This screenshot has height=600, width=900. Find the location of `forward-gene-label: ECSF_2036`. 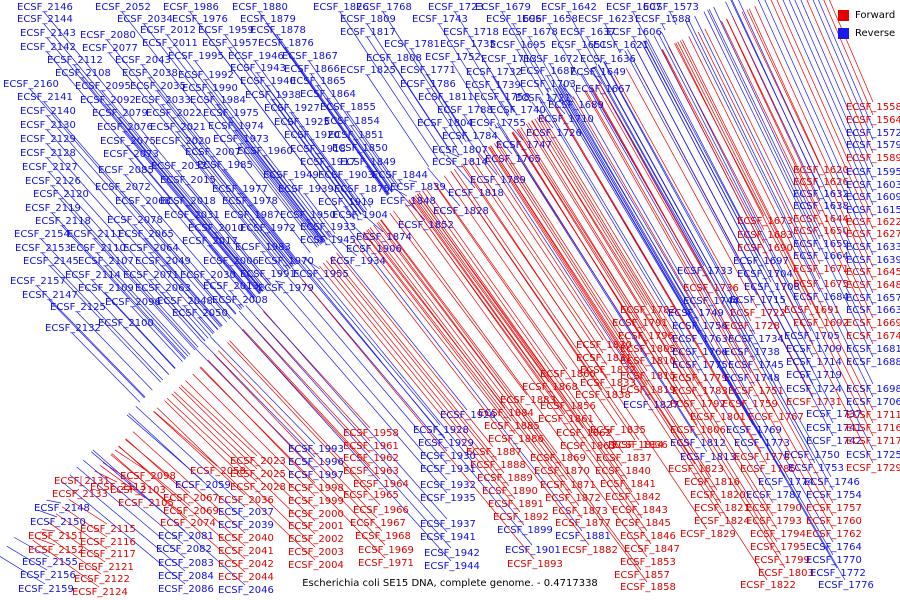

forward-gene-label: ECSF_2036 is located at coordinates (246, 500).